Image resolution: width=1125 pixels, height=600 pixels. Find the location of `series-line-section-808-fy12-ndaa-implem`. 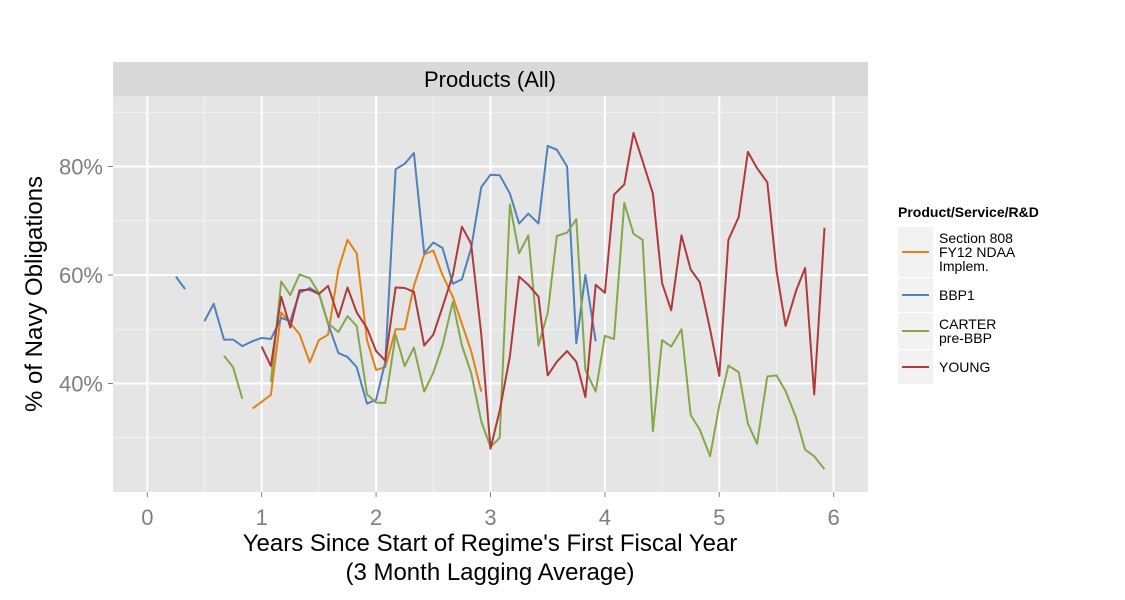

series-line-section-808-fy12-ndaa-implem is located at coordinates (367, 324).